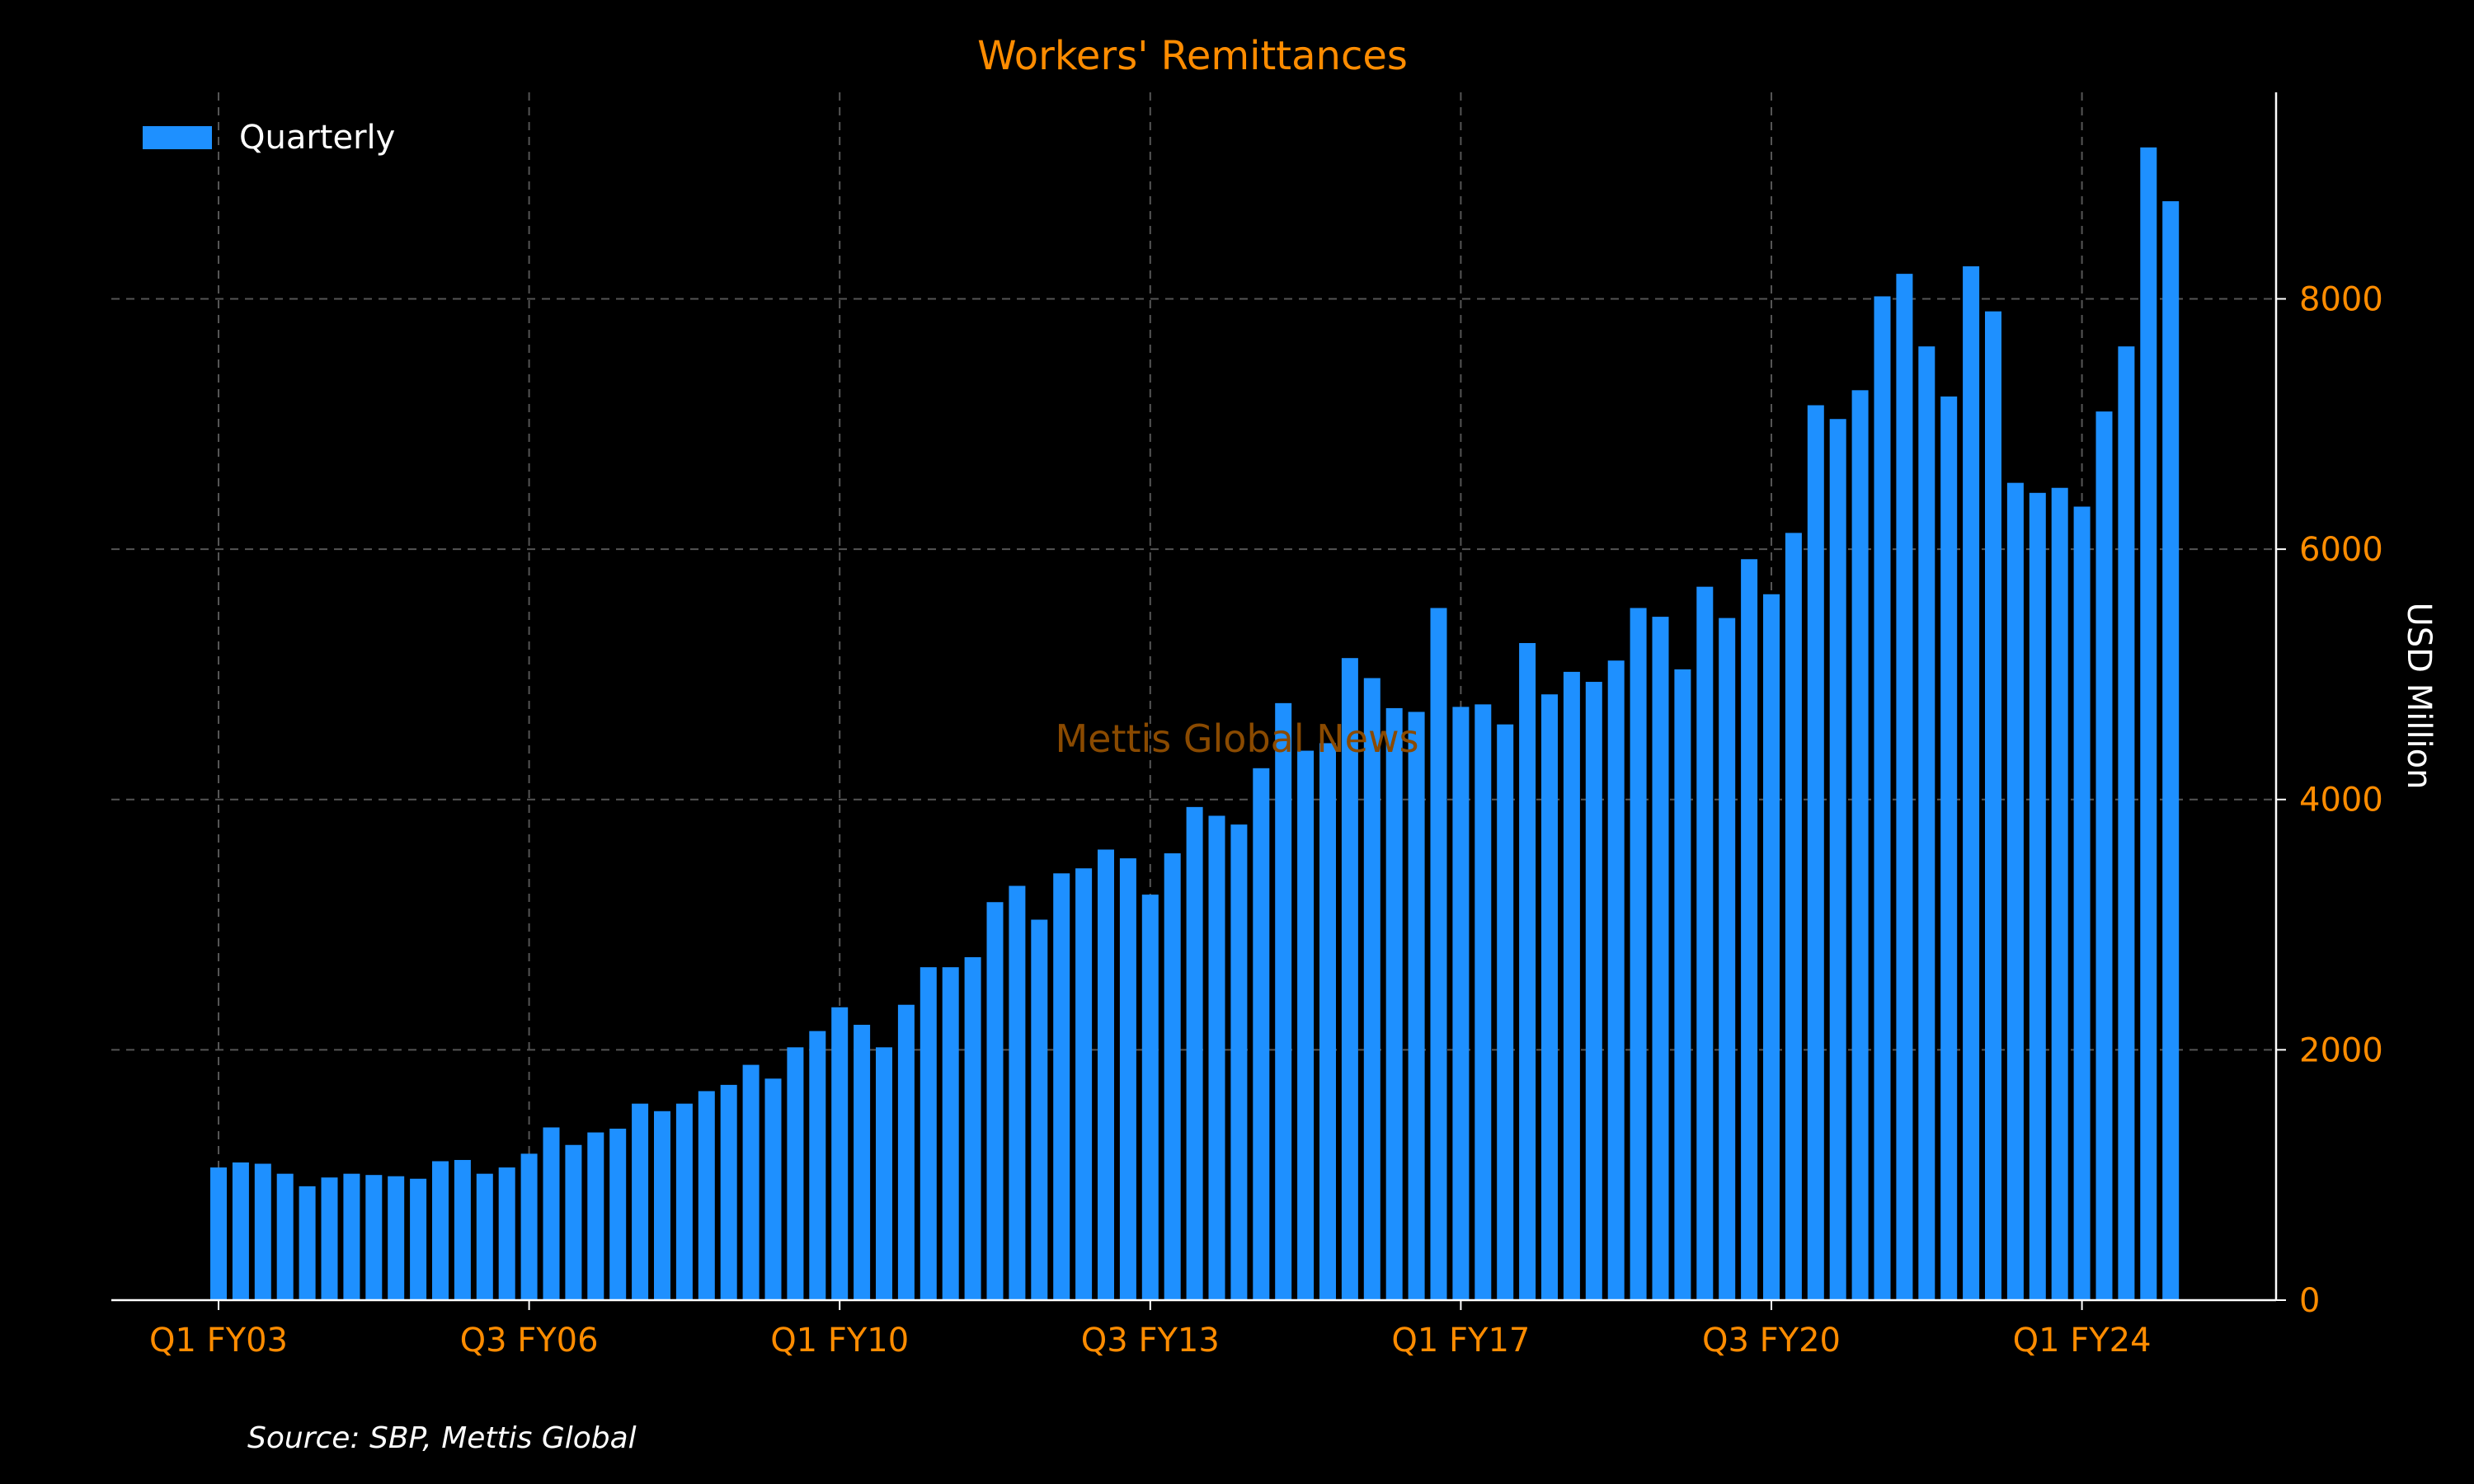  I want to click on y-tick-label: 0, so click(2309, 1301).